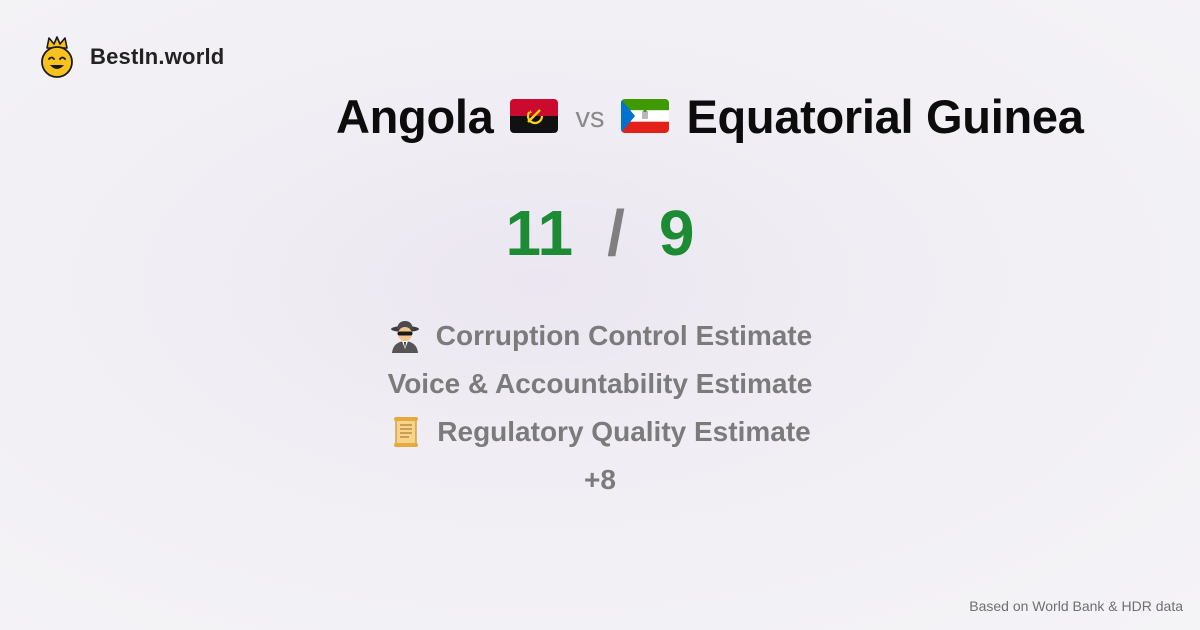  Describe the element at coordinates (624, 335) in the screenshot. I see `metric-label: Corruption Control Estimate` at that location.